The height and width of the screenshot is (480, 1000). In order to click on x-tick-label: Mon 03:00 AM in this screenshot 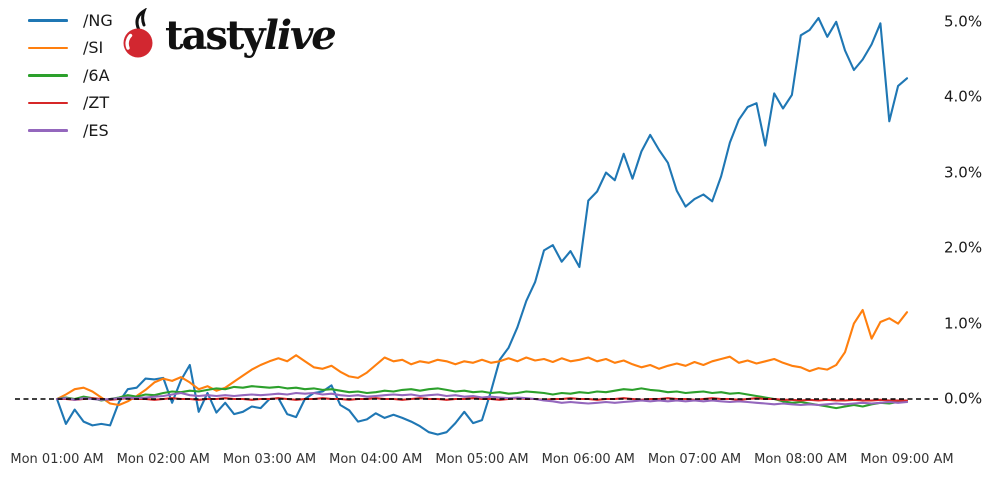, I will do `click(269, 459)`.